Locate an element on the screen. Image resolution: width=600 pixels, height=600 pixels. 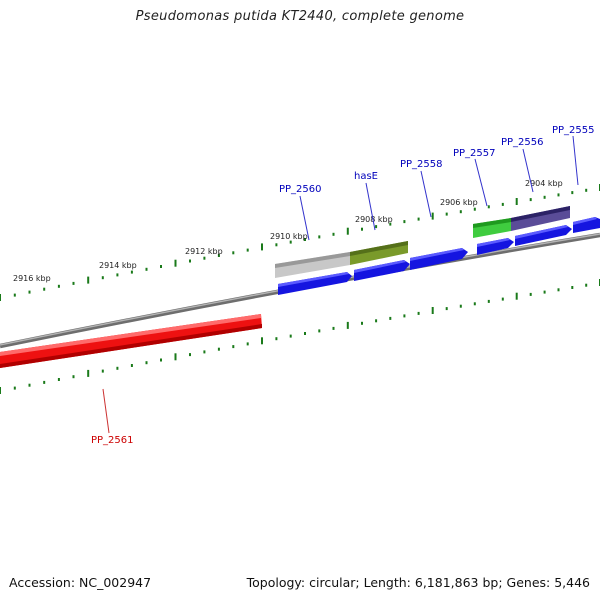
gene-arrow-pp-2555-shine is located at coordinates (585, 221).